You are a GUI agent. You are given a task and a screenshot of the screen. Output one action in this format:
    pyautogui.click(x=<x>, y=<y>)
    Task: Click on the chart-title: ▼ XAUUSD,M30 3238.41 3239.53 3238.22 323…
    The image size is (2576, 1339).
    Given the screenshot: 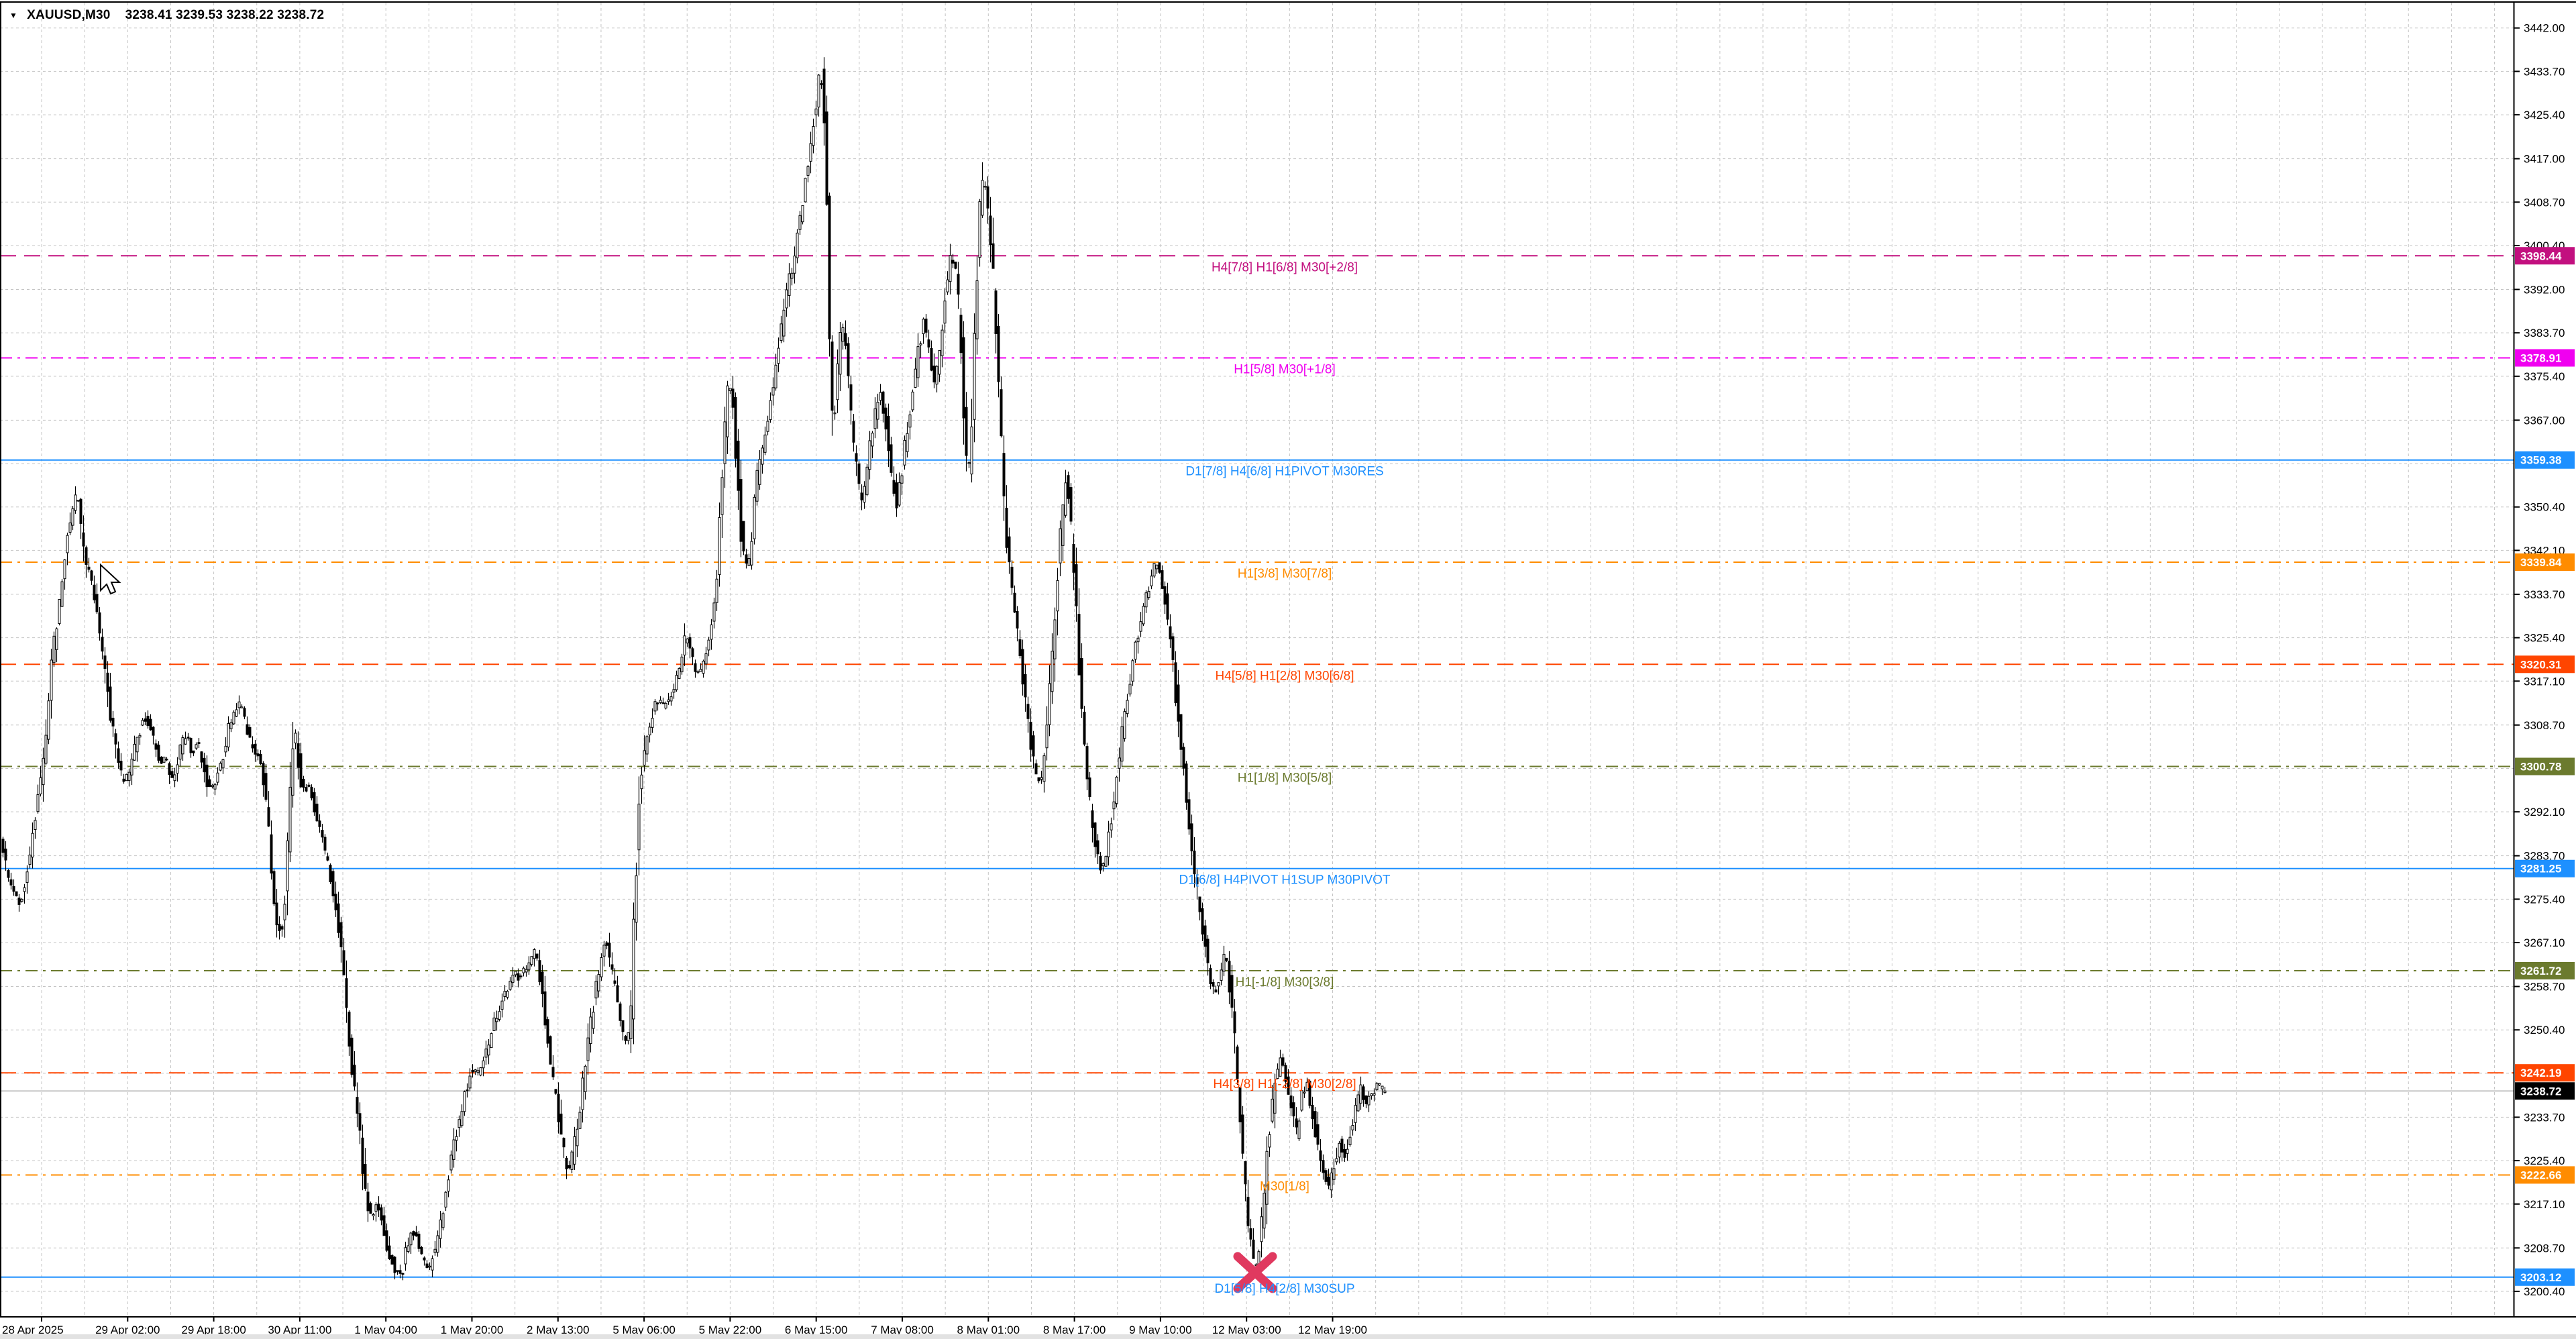 What is the action you would take?
    pyautogui.click(x=166, y=15)
    